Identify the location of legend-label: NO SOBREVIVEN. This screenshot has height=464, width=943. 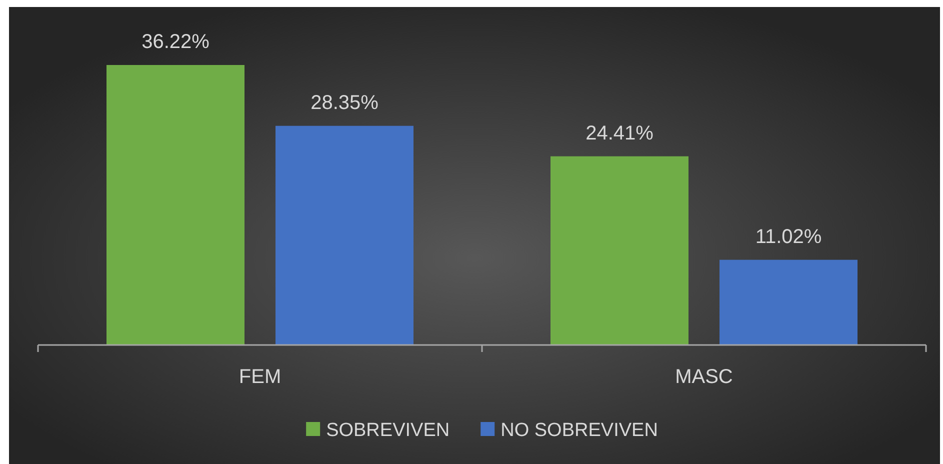
(579, 430).